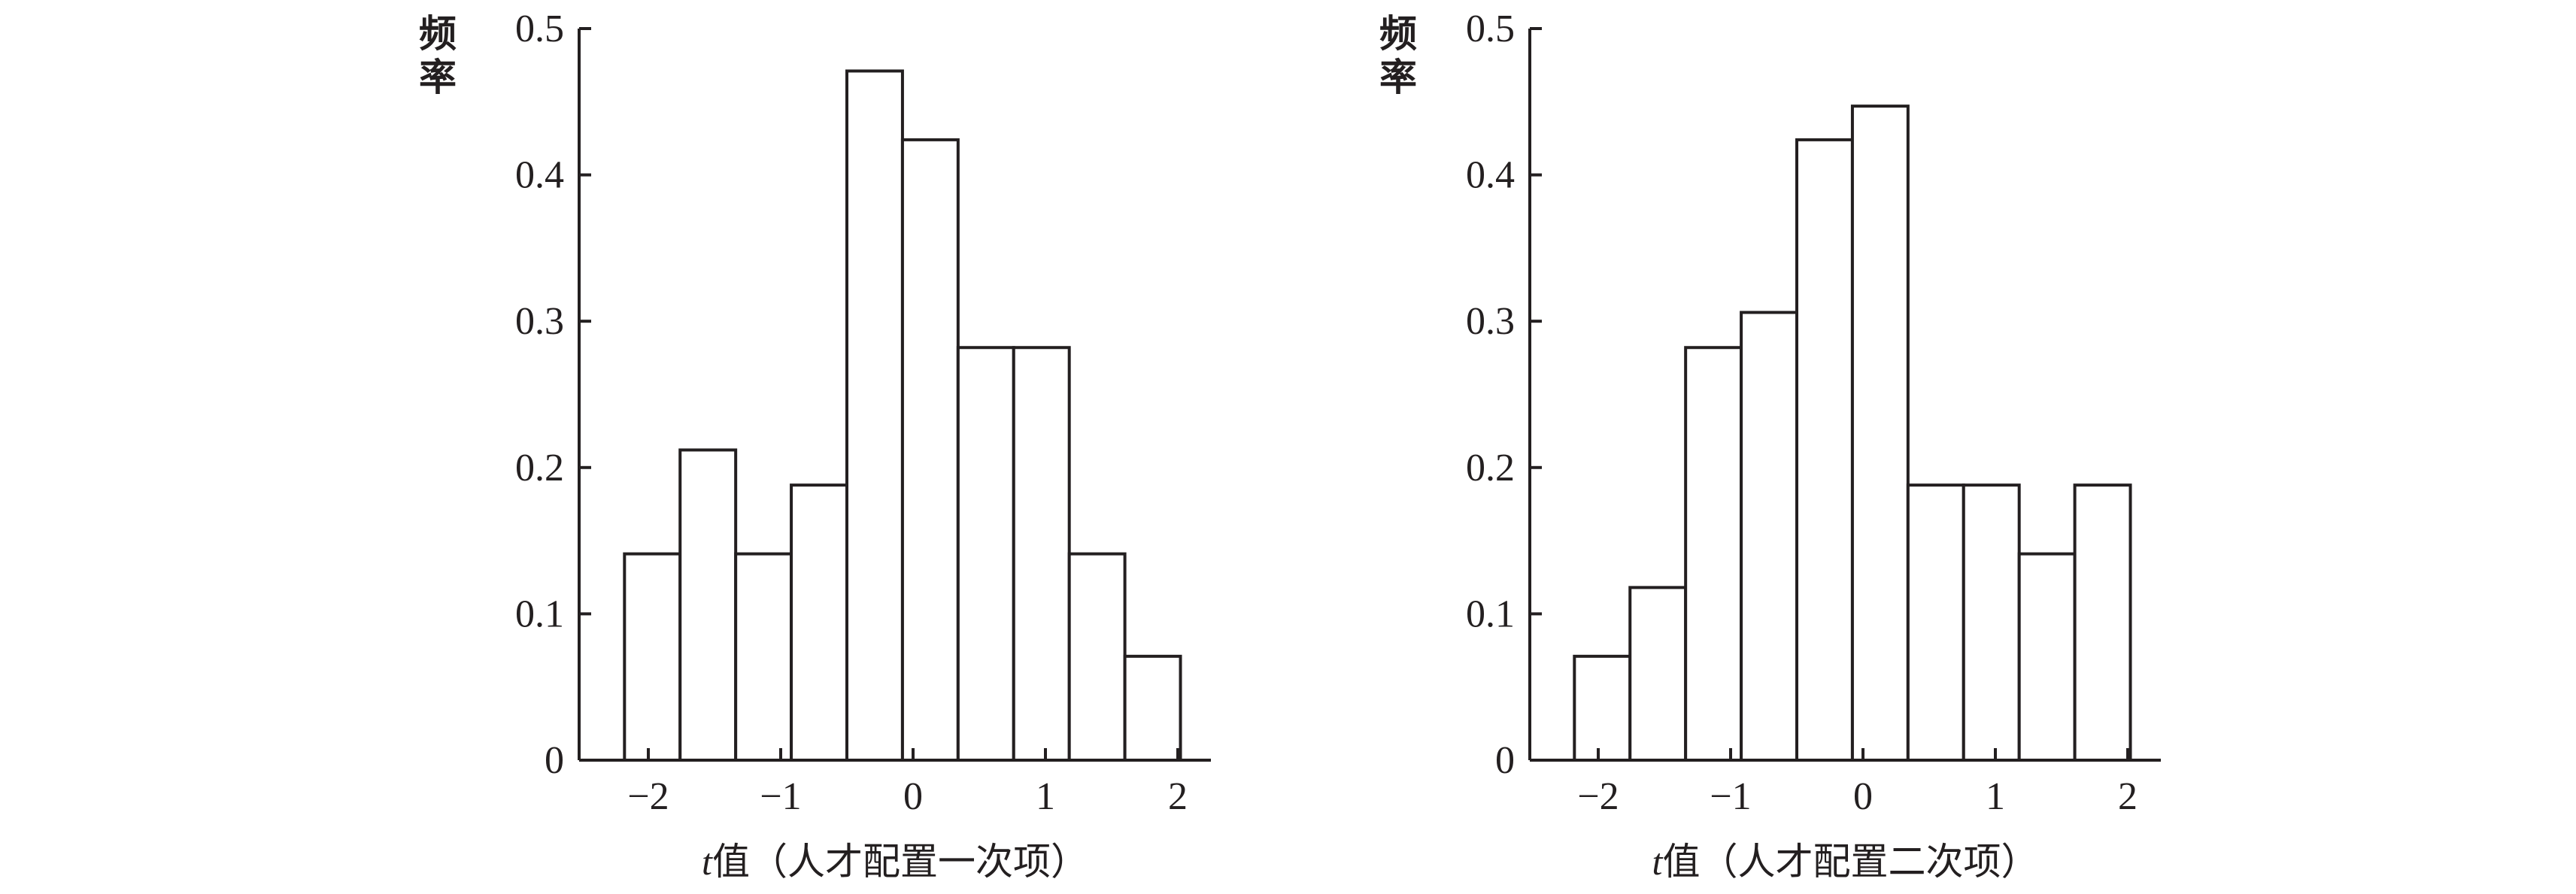 The image size is (2576, 894). I want to click on x-axis-label: t值（人才配置一次项）, so click(895, 861).